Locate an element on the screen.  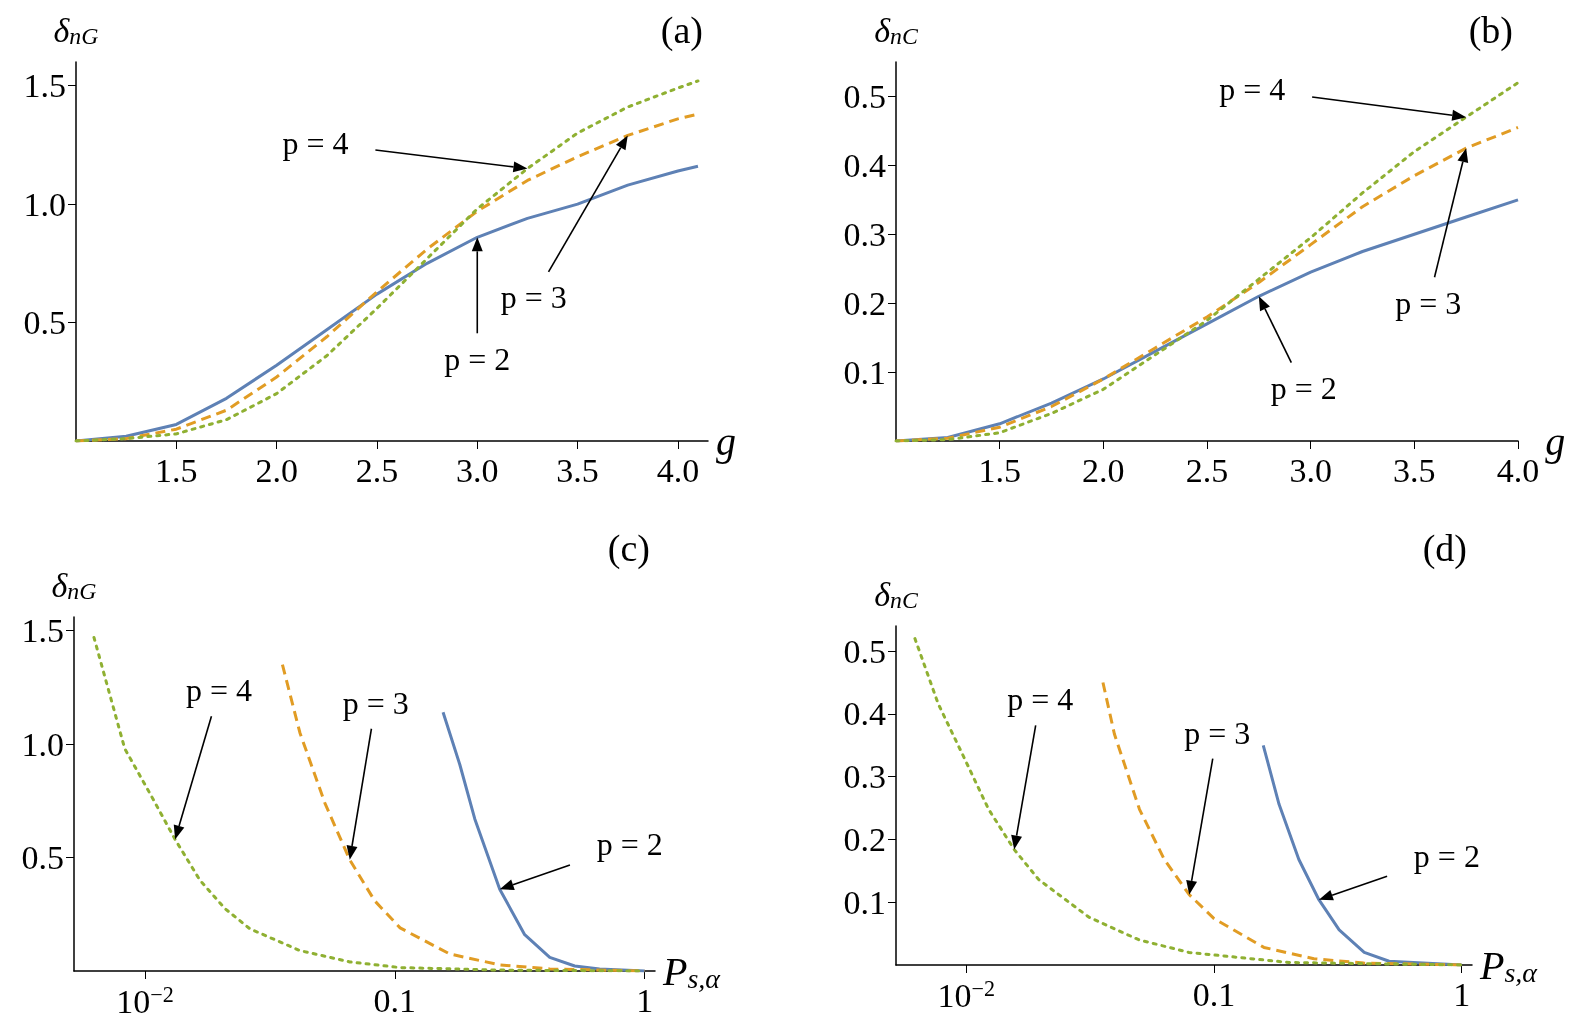
chart-title: (c) is located at coordinates (629, 548).